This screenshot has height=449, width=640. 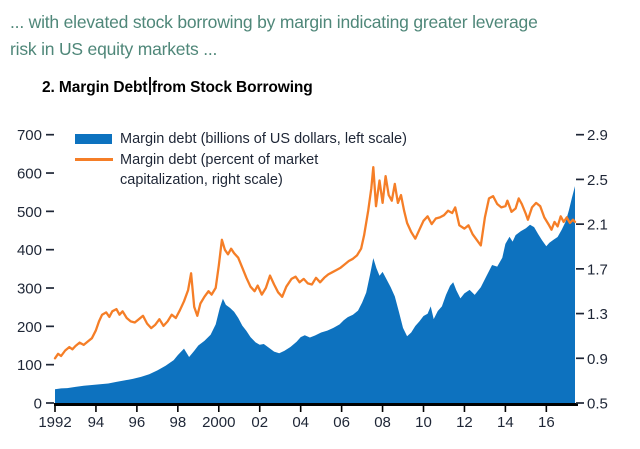 I want to click on chart-title-text-before-cursor: 2. Margin Debt, so click(x=95, y=87).